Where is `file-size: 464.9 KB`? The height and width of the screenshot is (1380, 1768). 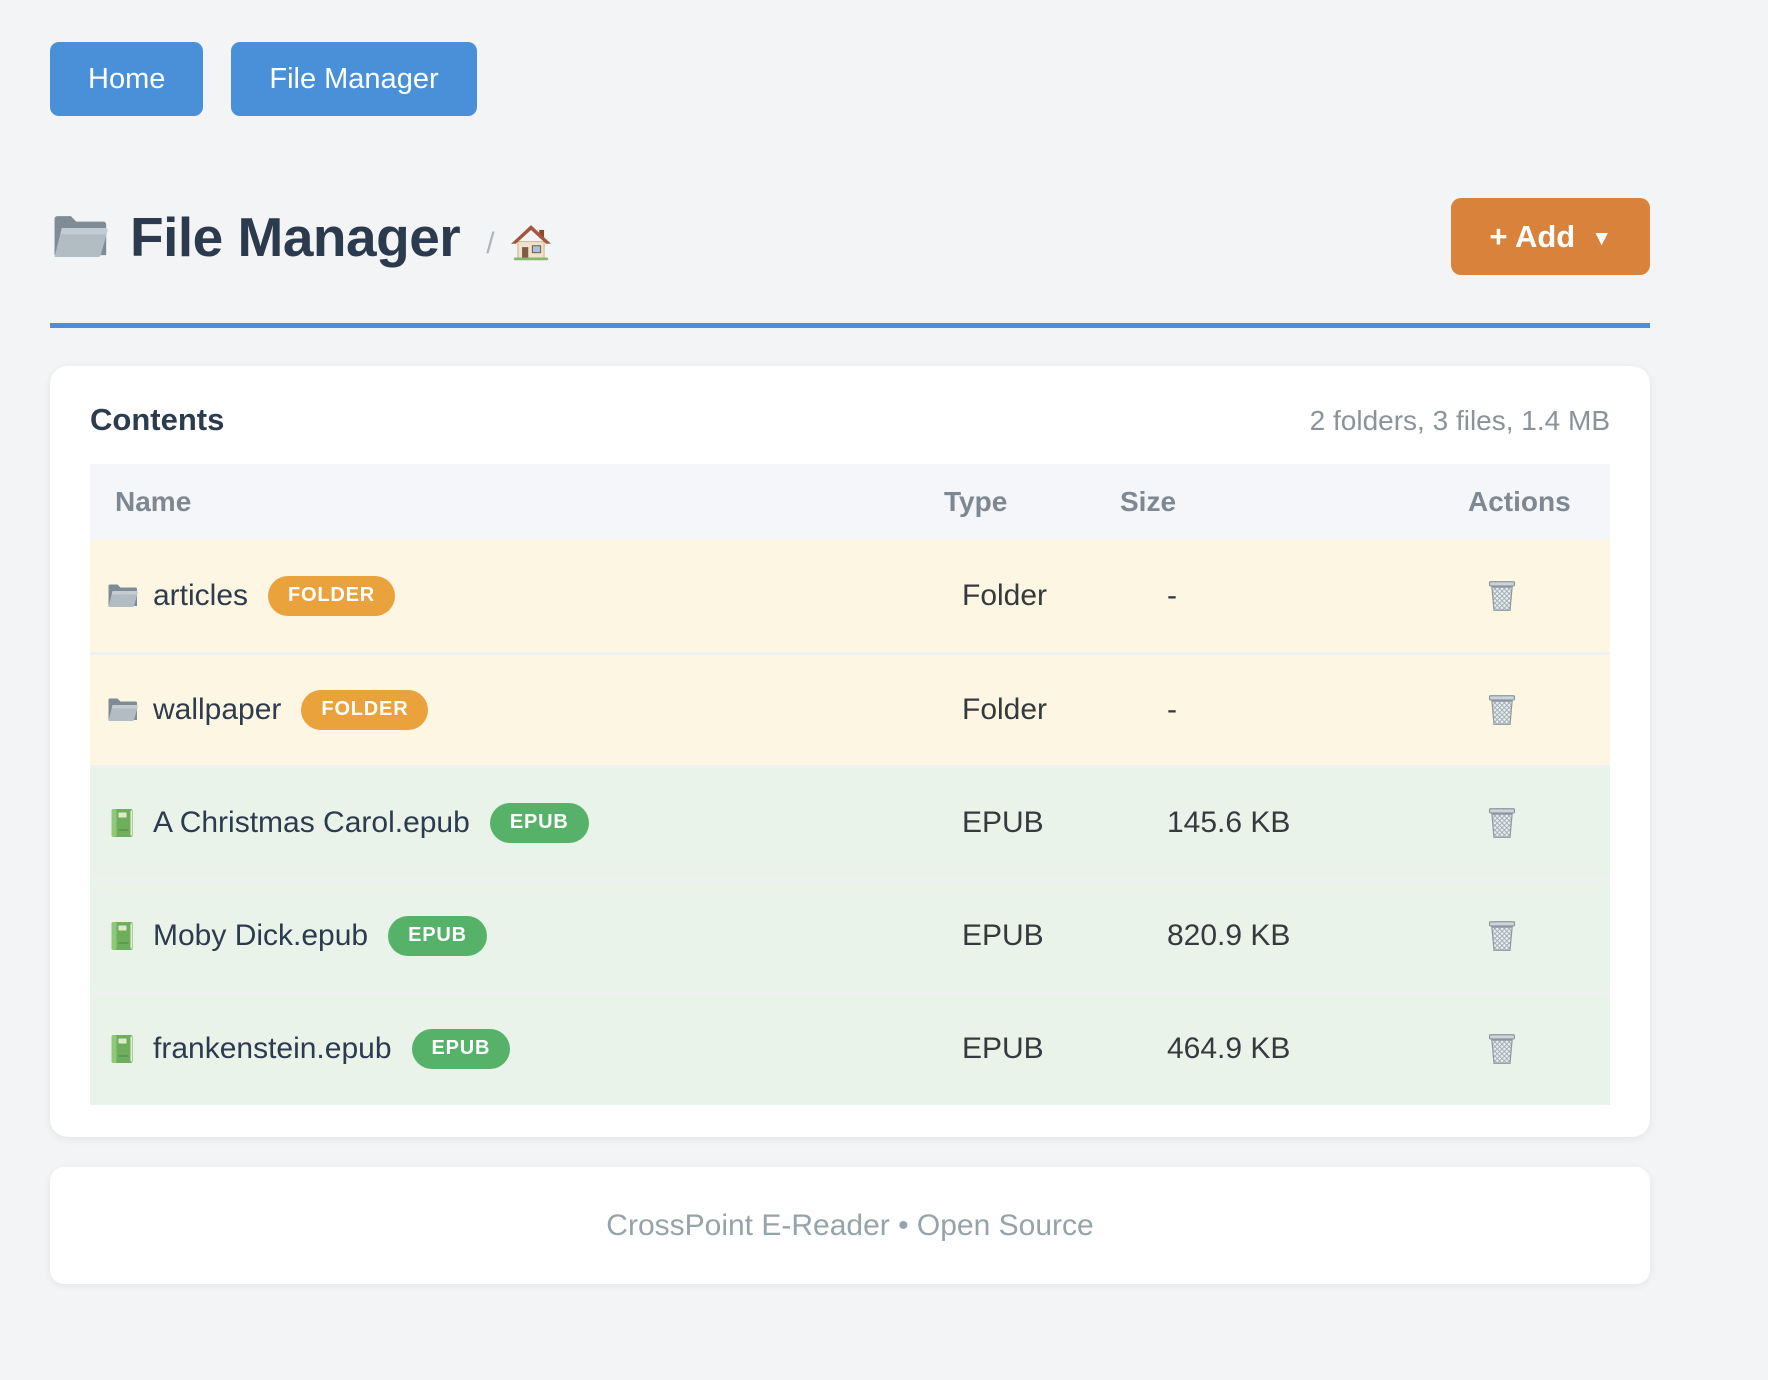 file-size: 464.9 KB is located at coordinates (1229, 1049).